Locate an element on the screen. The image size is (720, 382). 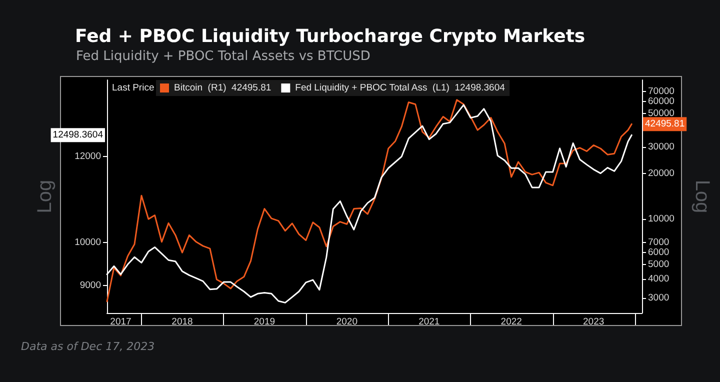
y2-tick-label: 6000 is located at coordinates (659, 252).